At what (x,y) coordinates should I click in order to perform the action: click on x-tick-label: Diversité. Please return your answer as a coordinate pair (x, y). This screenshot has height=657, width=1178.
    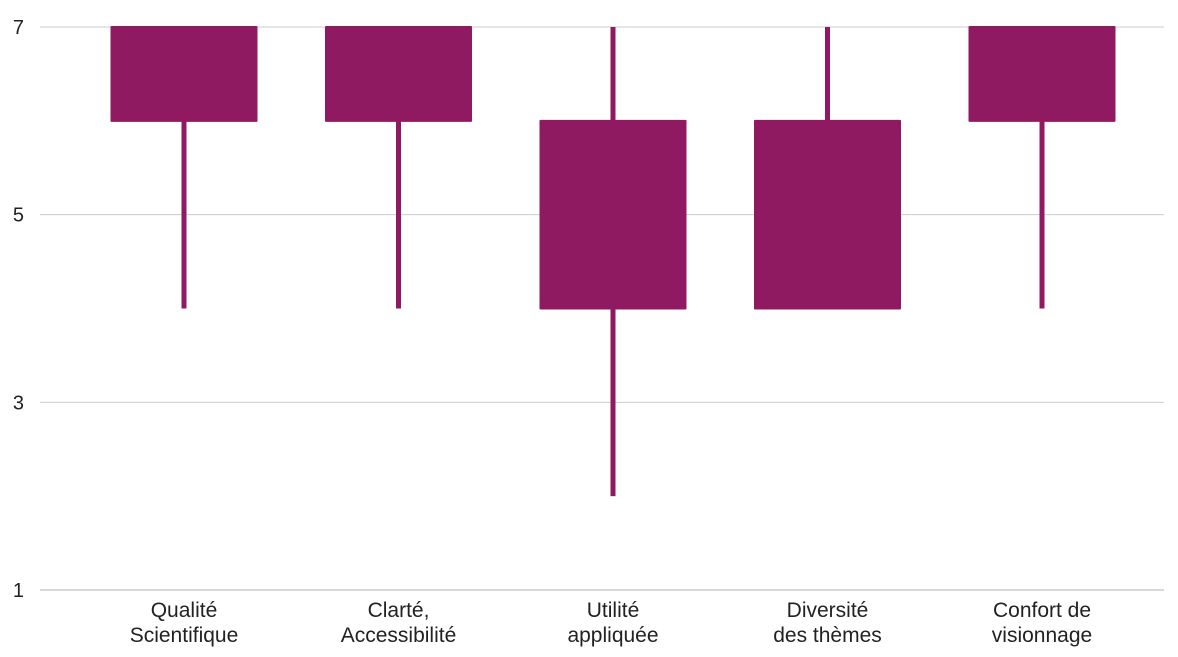
    Looking at the image, I should click on (828, 610).